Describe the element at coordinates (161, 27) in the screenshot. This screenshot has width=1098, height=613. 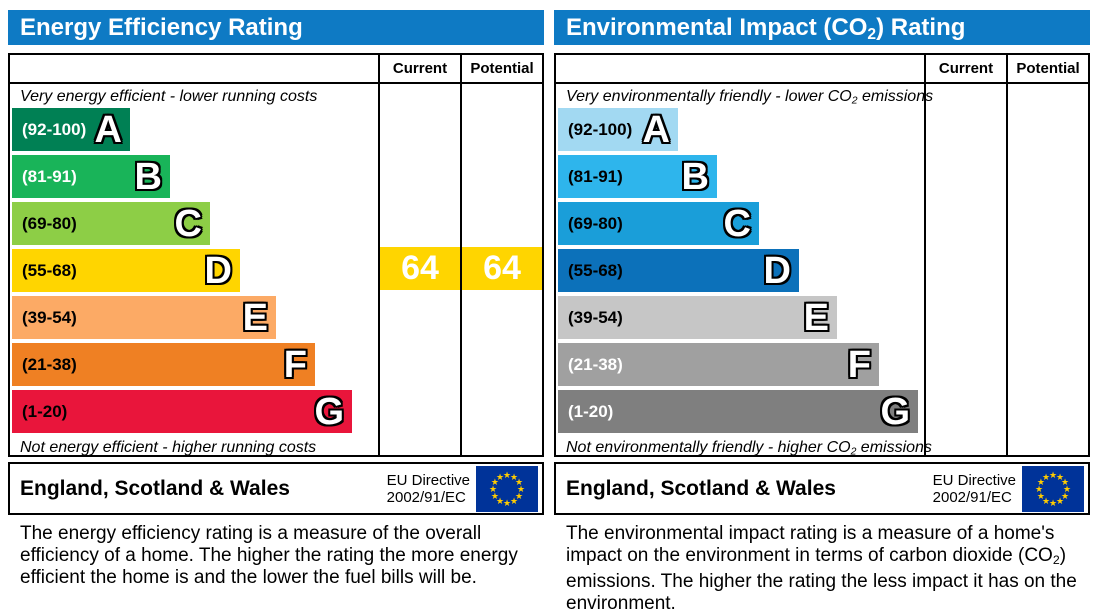
I see `title-text: Energy Efficiency Rating` at that location.